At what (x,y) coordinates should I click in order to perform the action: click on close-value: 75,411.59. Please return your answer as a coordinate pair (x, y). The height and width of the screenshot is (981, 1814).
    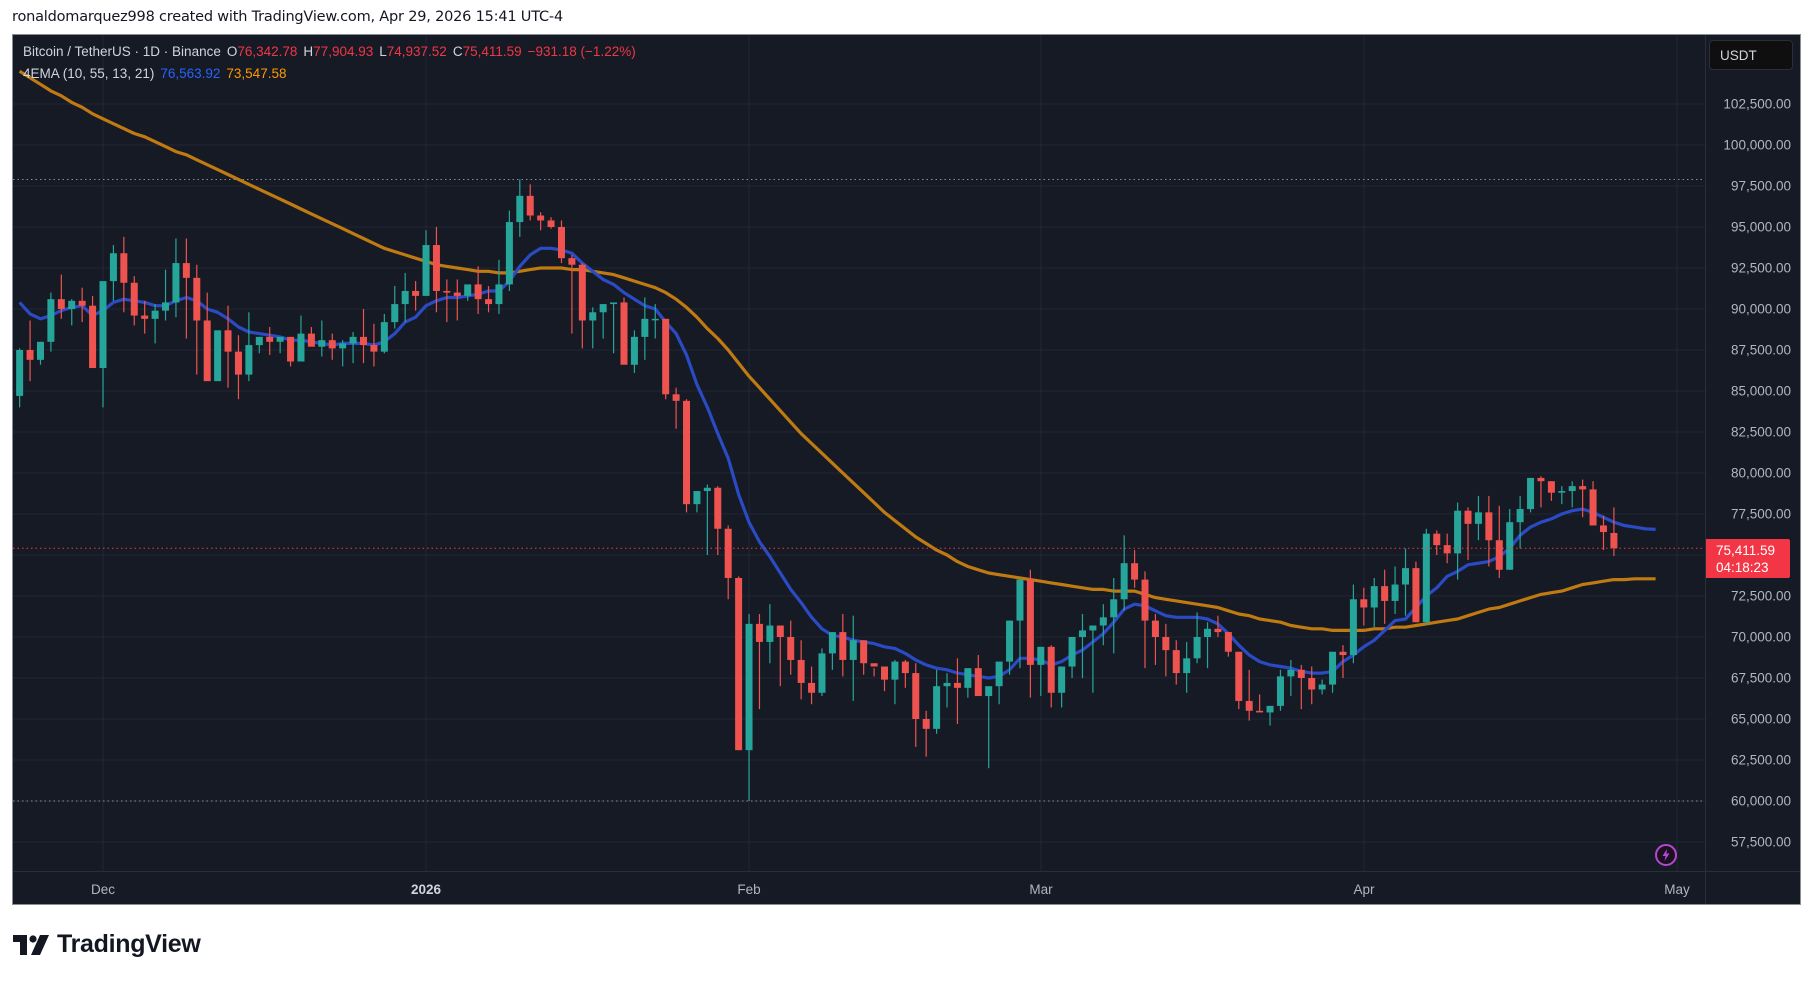
    Looking at the image, I should click on (492, 51).